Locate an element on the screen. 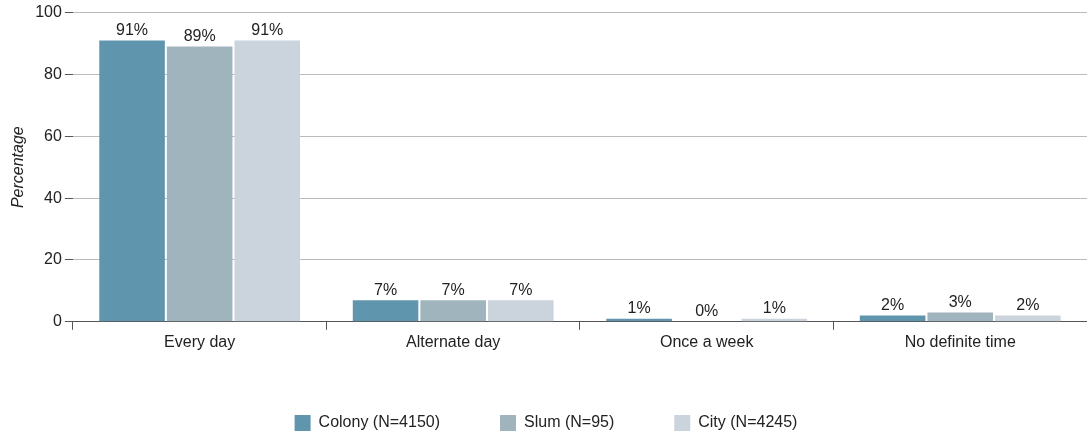 The width and height of the screenshot is (1087, 441). x-tick-label: No definite time is located at coordinates (960, 341).